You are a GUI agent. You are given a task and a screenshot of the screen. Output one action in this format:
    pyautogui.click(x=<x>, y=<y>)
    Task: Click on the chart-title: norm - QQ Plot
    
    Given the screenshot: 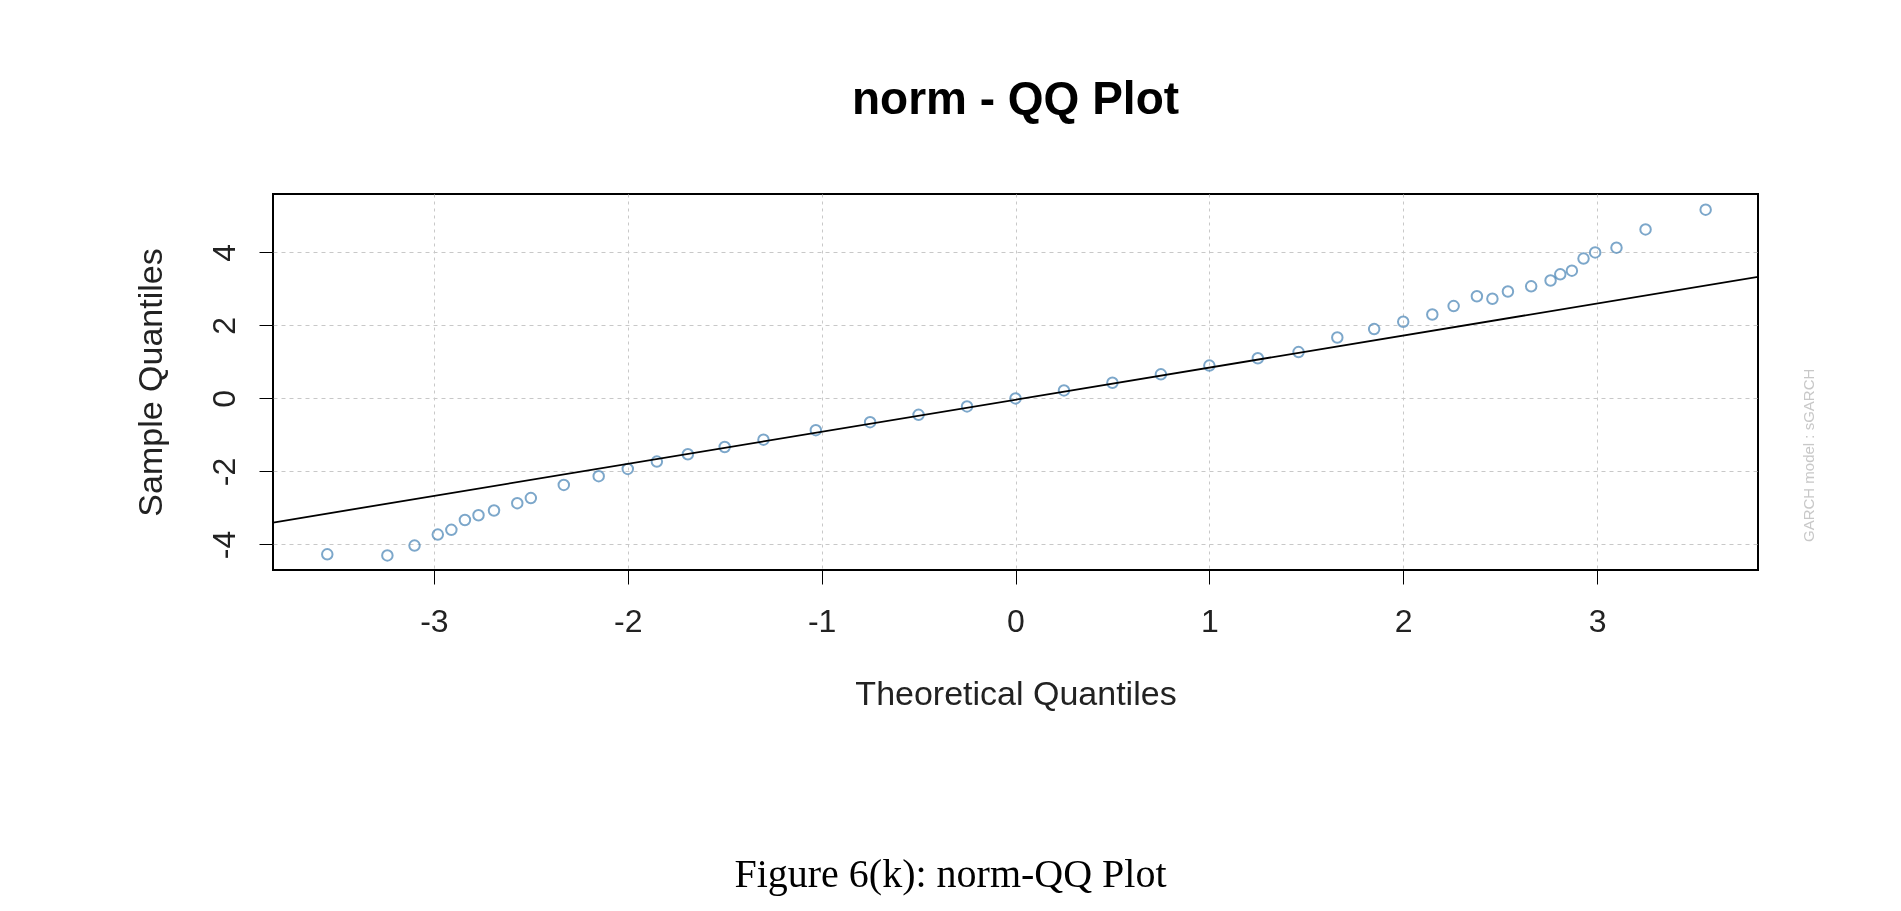 What is the action you would take?
    pyautogui.click(x=1015, y=98)
    